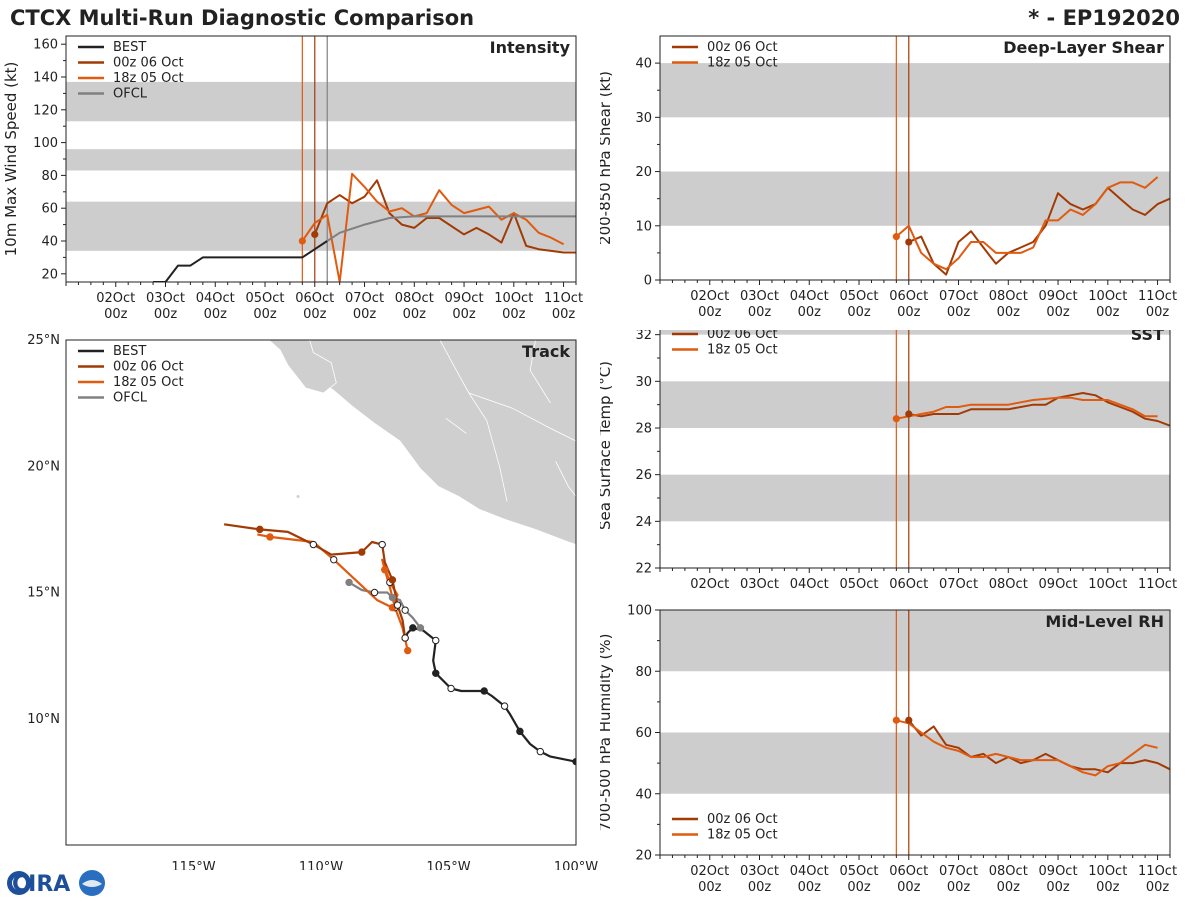  What do you see at coordinates (643, 522) in the screenshot?
I see `sst-ytick-label: 24` at bounding box center [643, 522].